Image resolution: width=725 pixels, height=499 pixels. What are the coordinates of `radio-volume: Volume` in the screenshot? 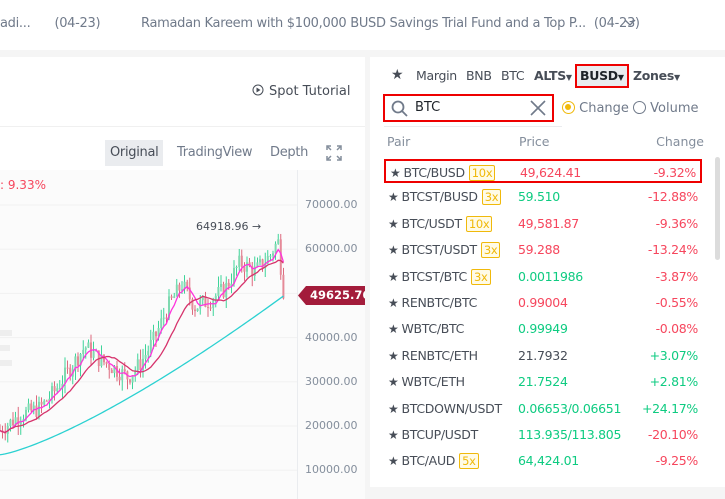 It's located at (666, 108).